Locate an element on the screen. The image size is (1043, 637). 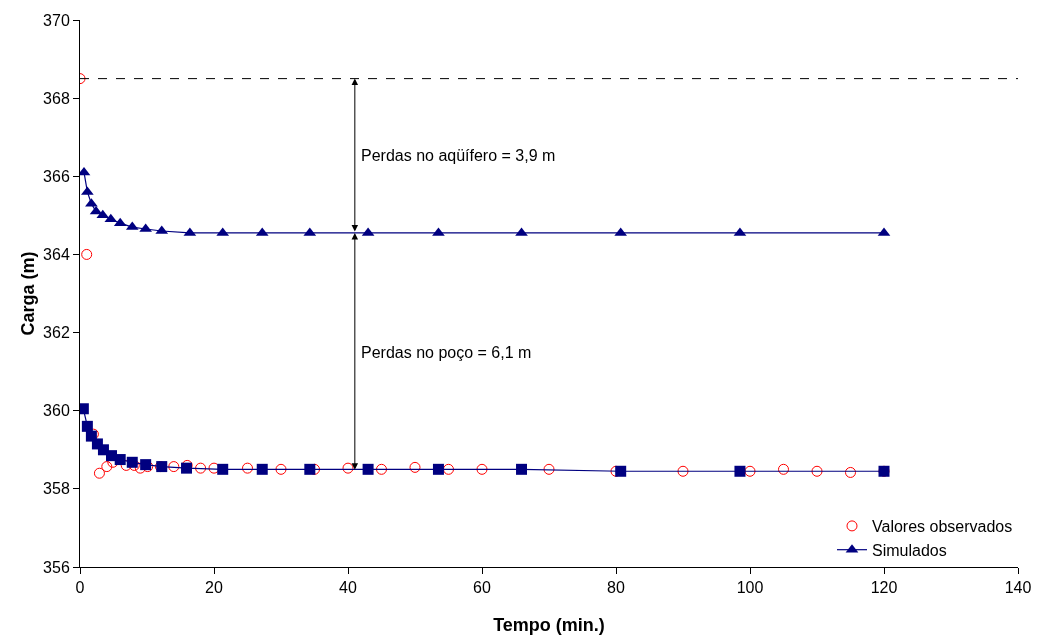
y-tick-label: 358 is located at coordinates (56, 489).